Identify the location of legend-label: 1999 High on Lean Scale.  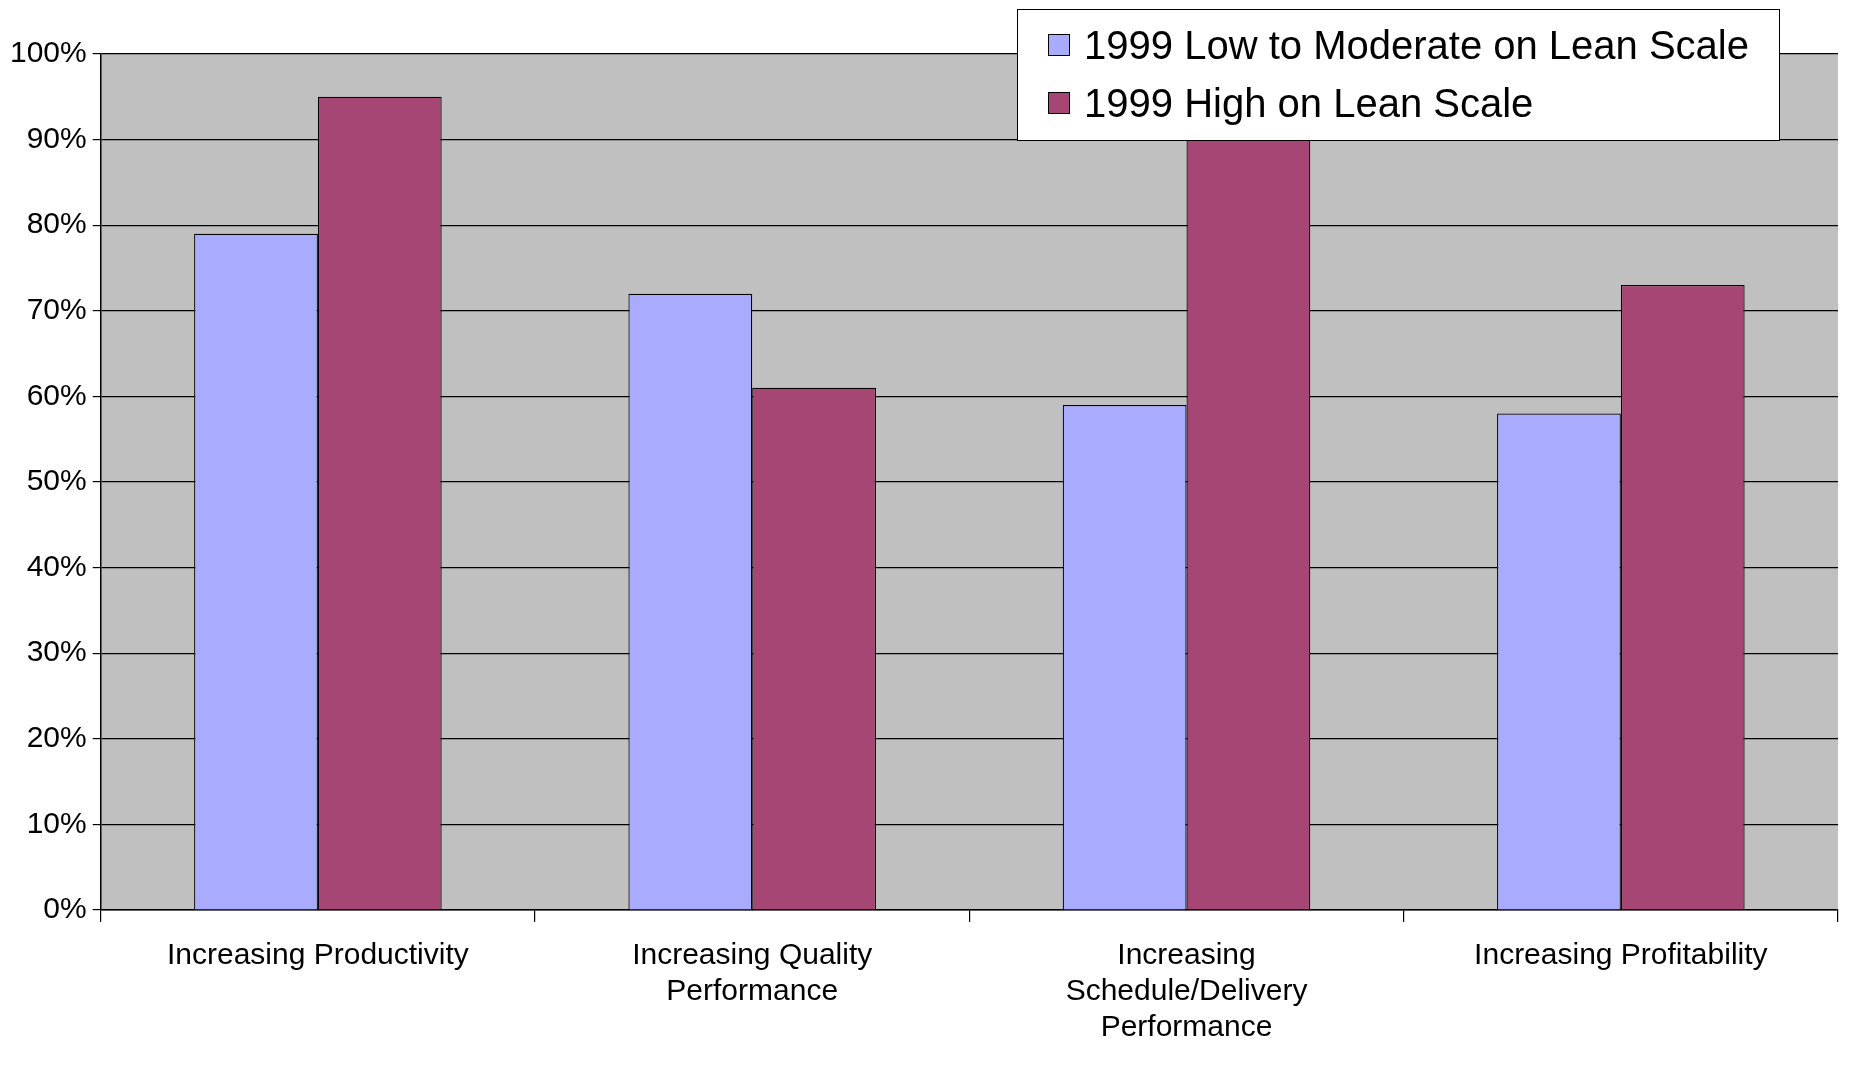
(1309, 103).